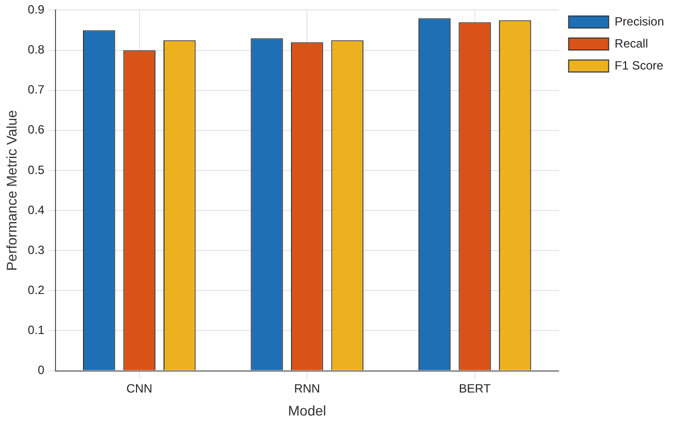  Describe the element at coordinates (639, 65) in the screenshot. I see `legend-label: F1 Score` at that location.